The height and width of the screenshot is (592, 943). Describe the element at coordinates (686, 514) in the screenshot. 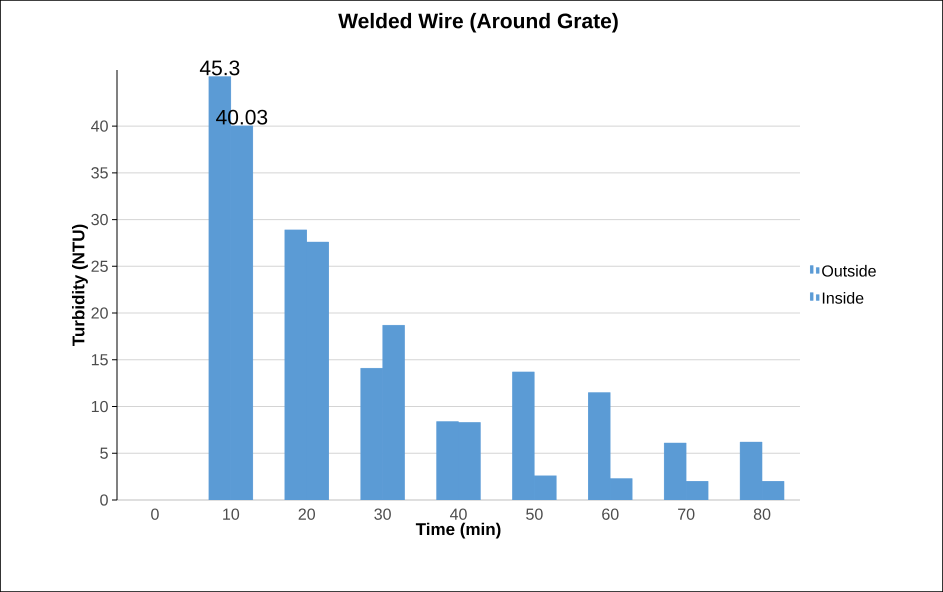

I see `x-tick-label: 70` at that location.